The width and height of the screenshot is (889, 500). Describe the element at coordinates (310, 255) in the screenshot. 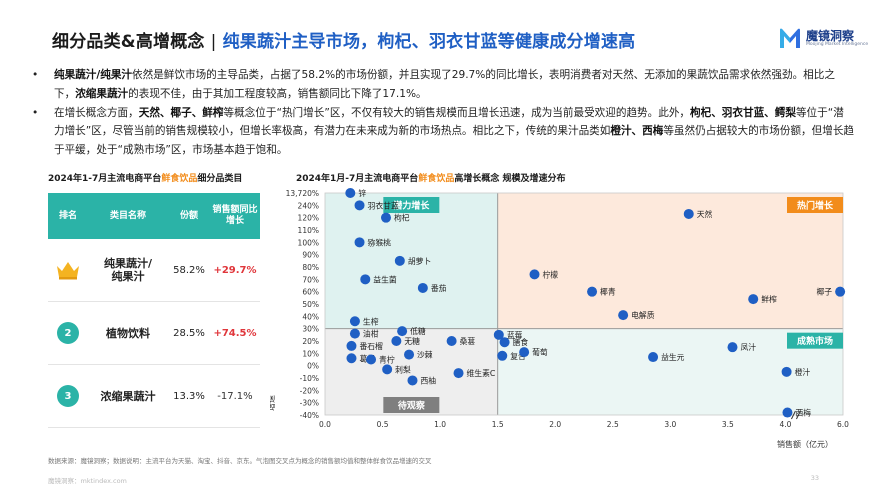

I see `y-tick-label: 90%` at that location.